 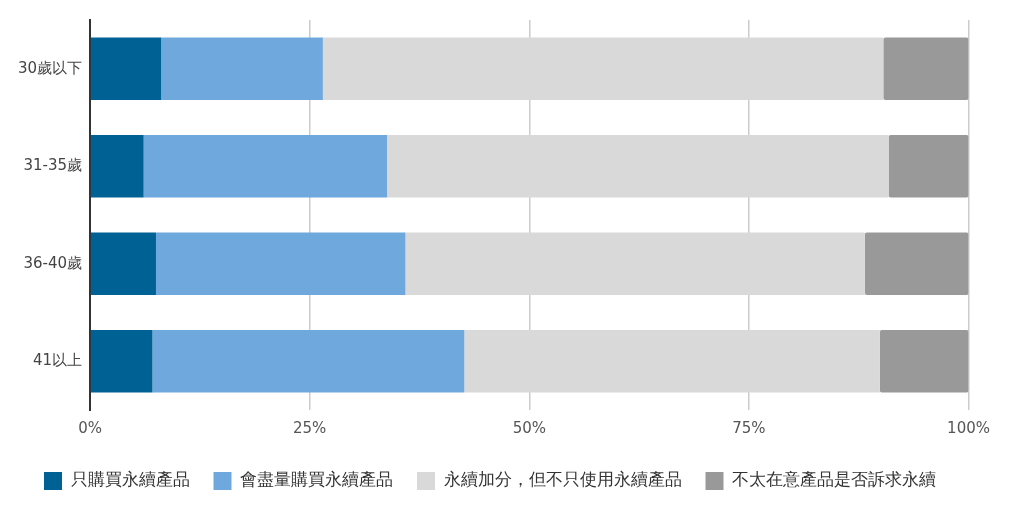 I want to click on legend-label: 不太在意產品是否訴求永續, so click(x=834, y=479).